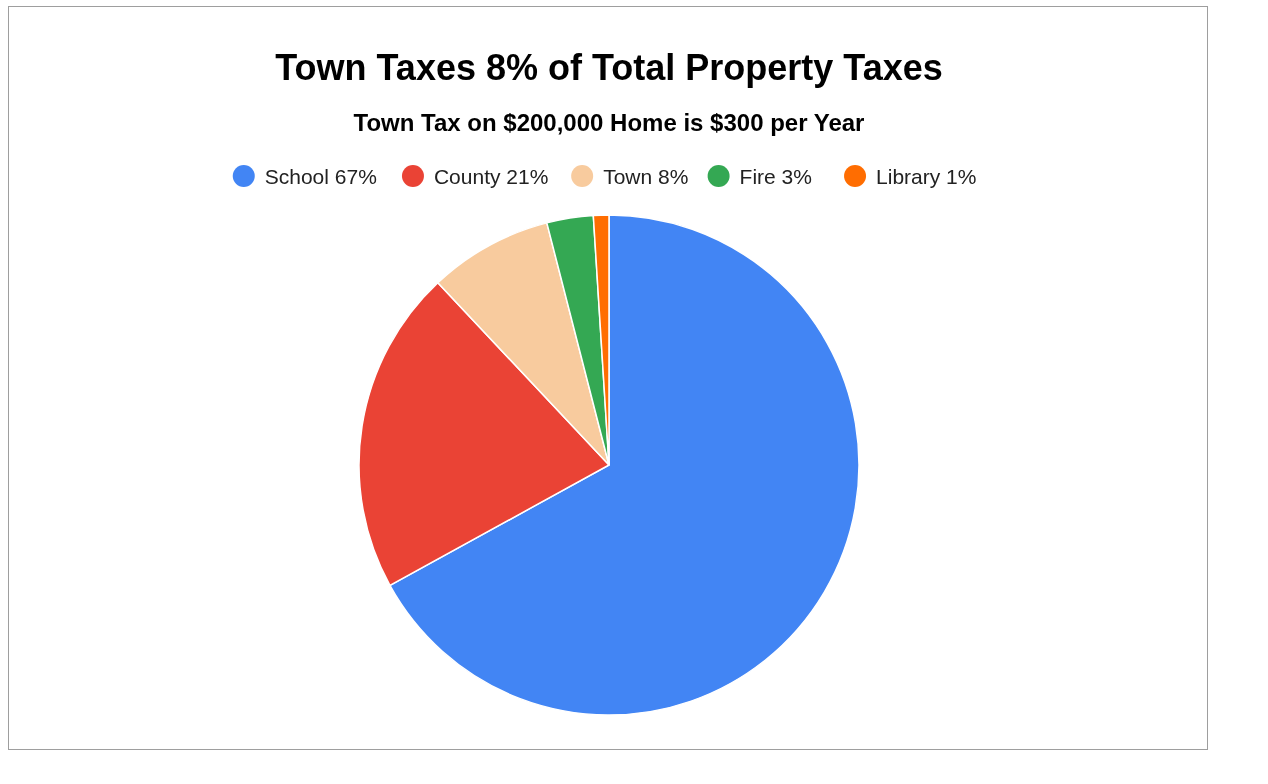 The image size is (1268, 784). What do you see at coordinates (775, 176) in the screenshot?
I see `legend-label: Fire 3%` at bounding box center [775, 176].